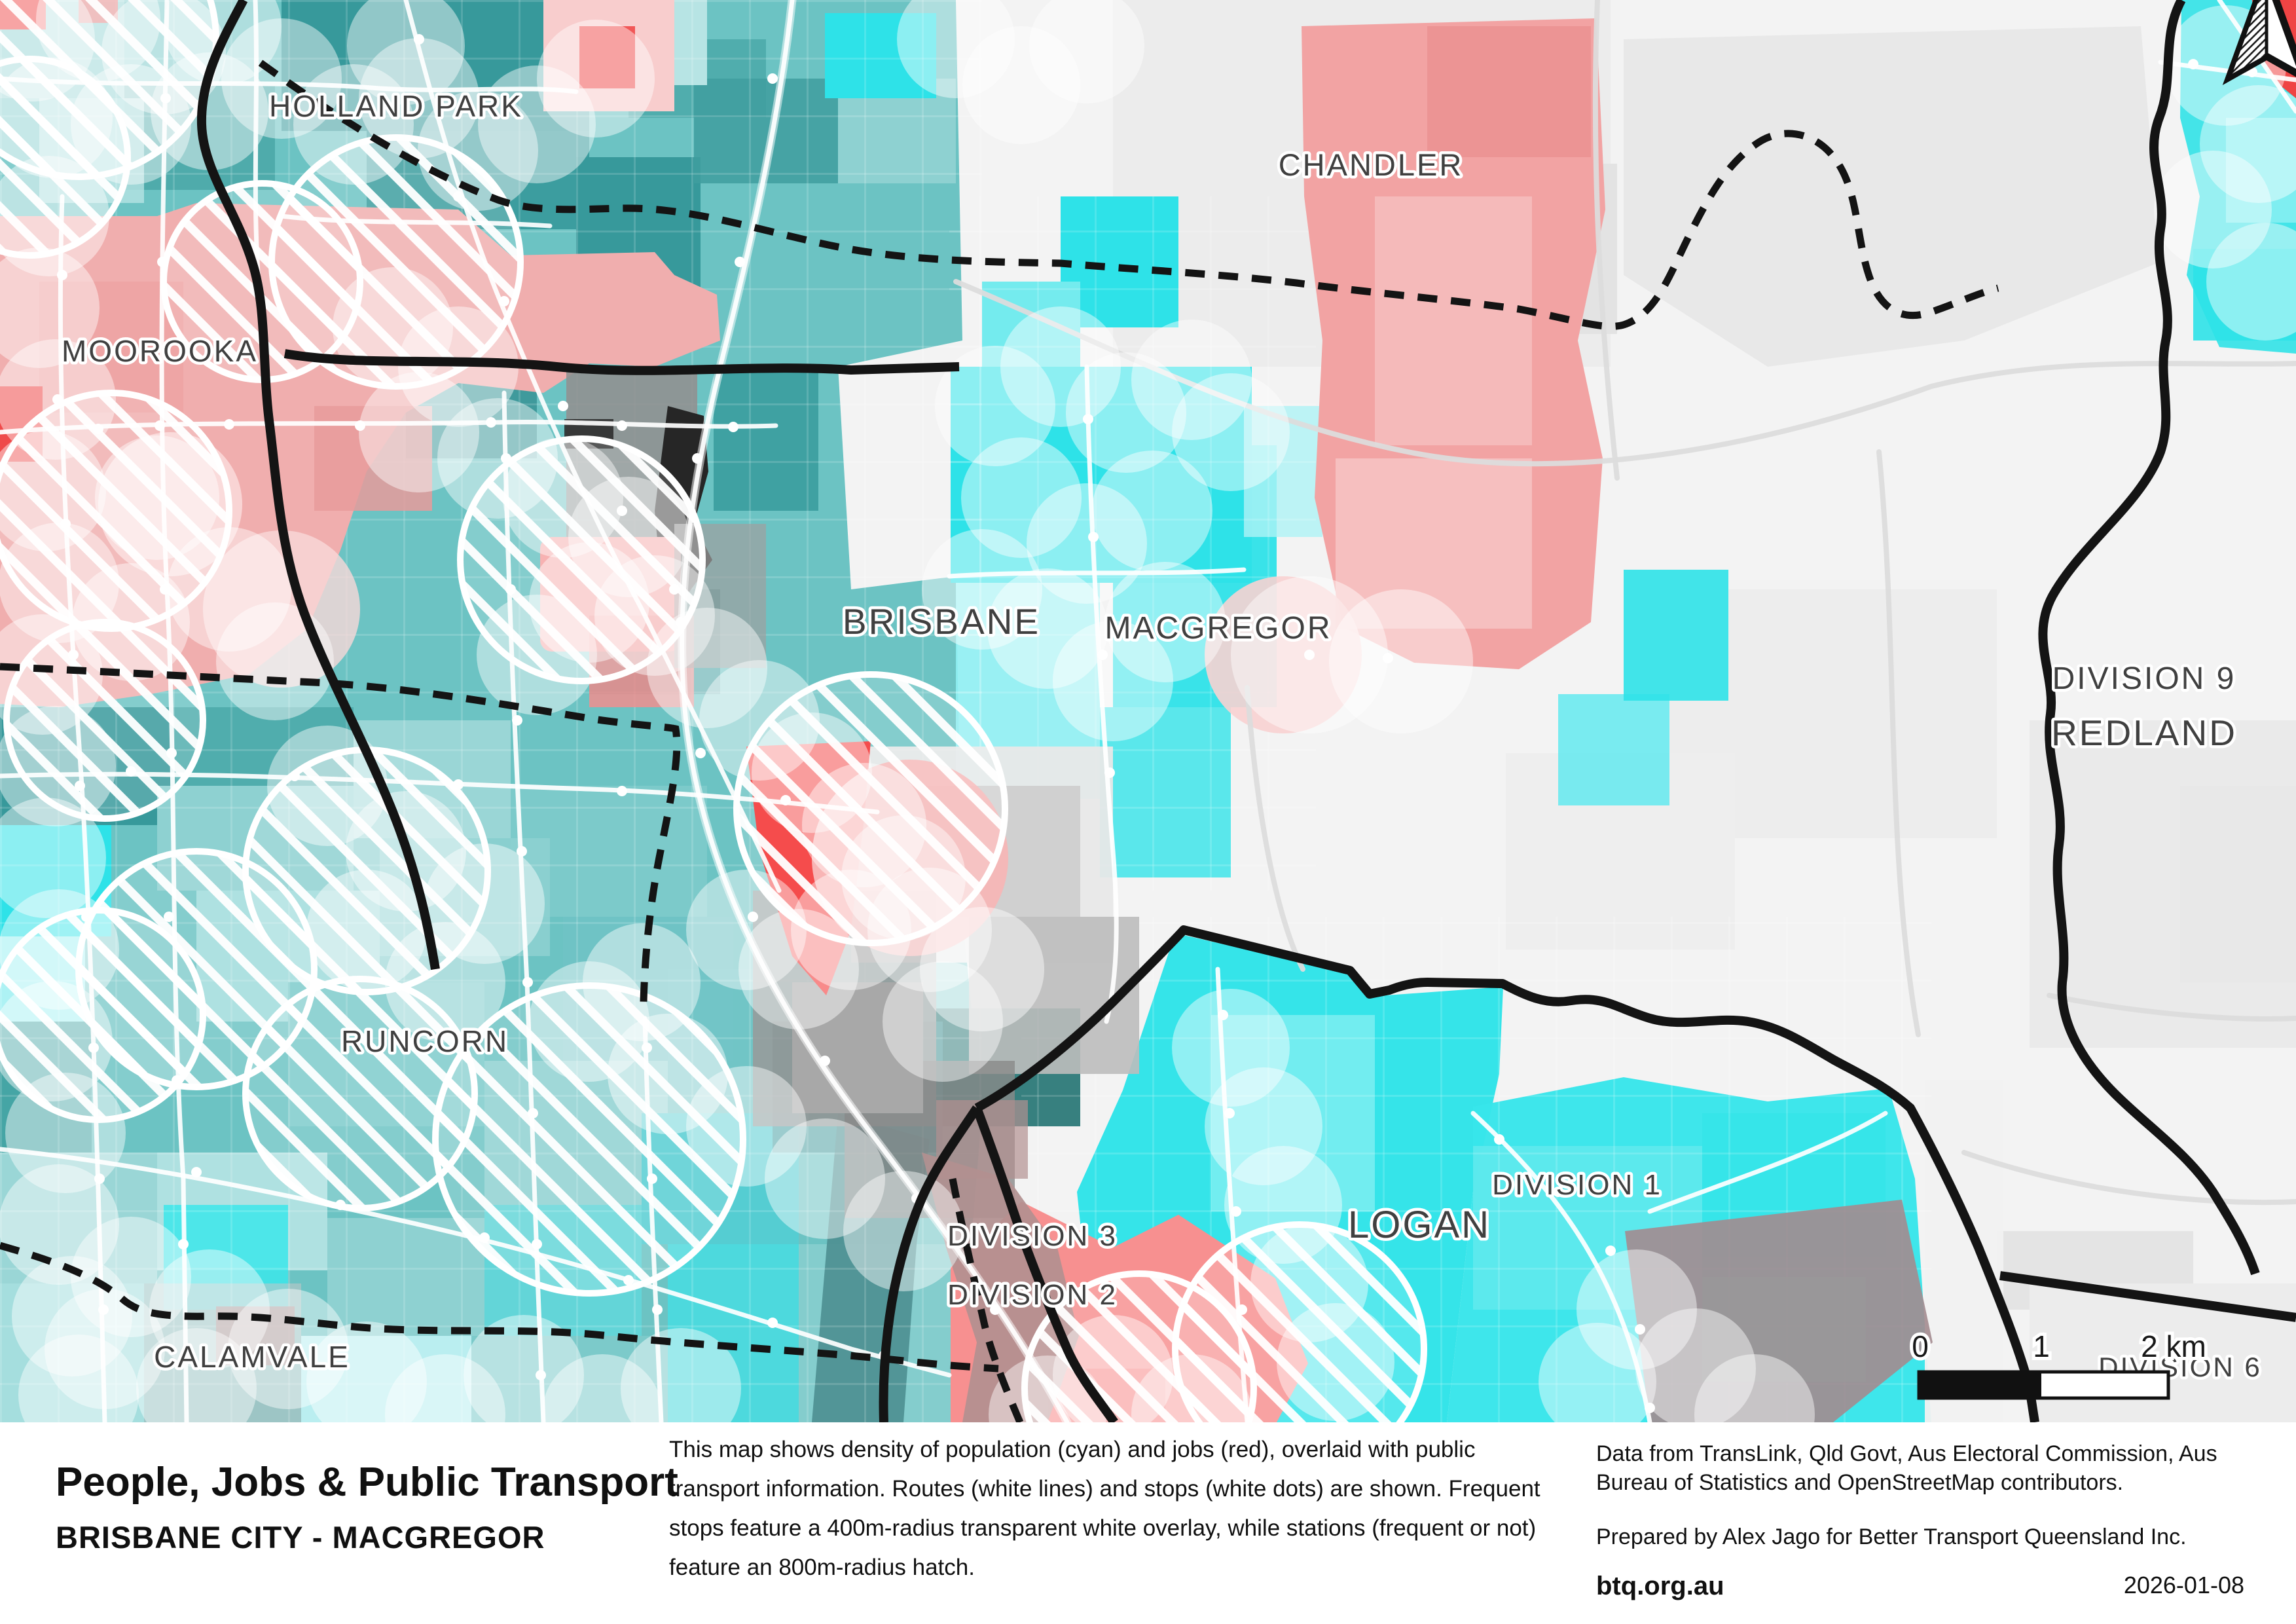  What do you see at coordinates (2059, 1346) in the screenshot?
I see `scale-bar-labels: 0 1 2 km` at bounding box center [2059, 1346].